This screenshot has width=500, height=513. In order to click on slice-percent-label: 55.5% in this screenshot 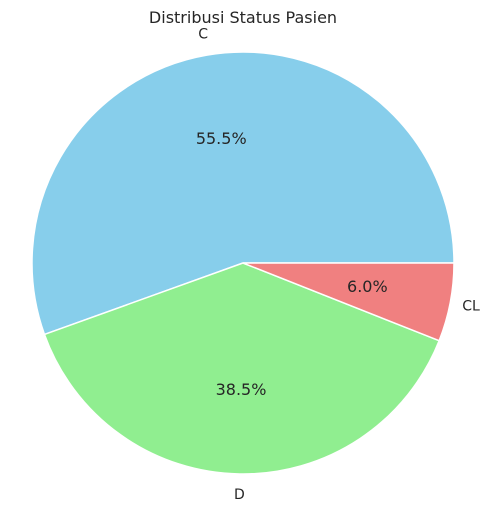, I will do `click(221, 138)`.